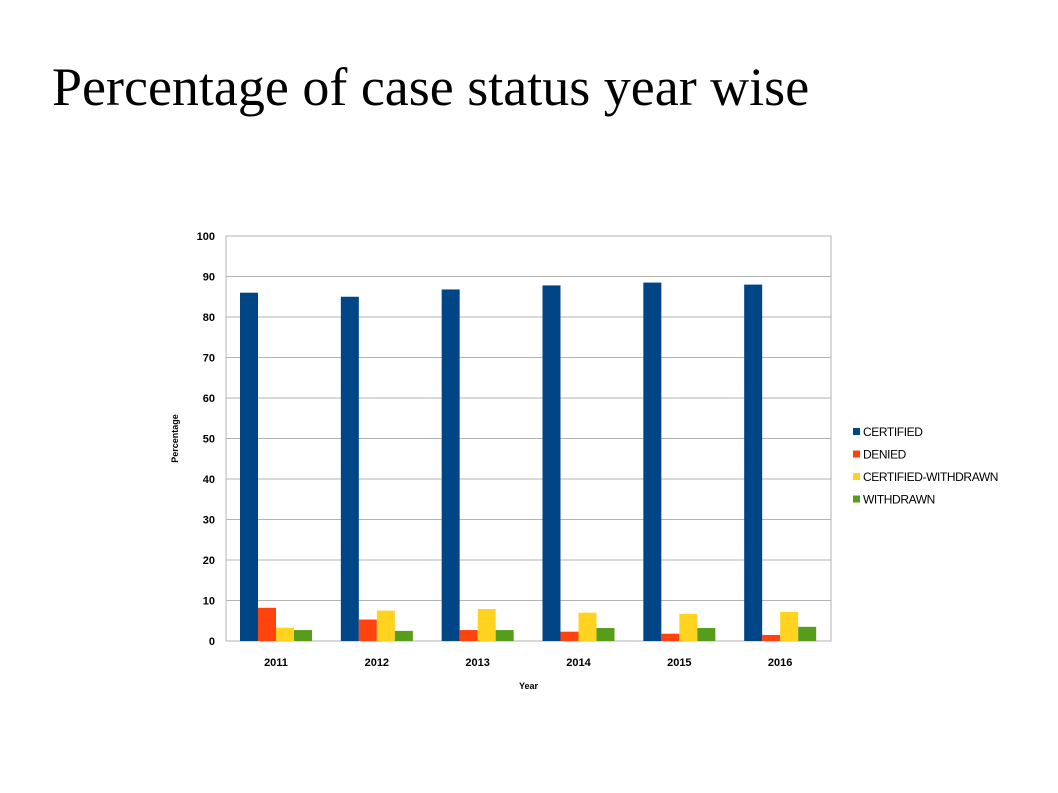 This screenshot has width=1058, height=793. I want to click on bar-withdrawn-2011, so click(303, 635).